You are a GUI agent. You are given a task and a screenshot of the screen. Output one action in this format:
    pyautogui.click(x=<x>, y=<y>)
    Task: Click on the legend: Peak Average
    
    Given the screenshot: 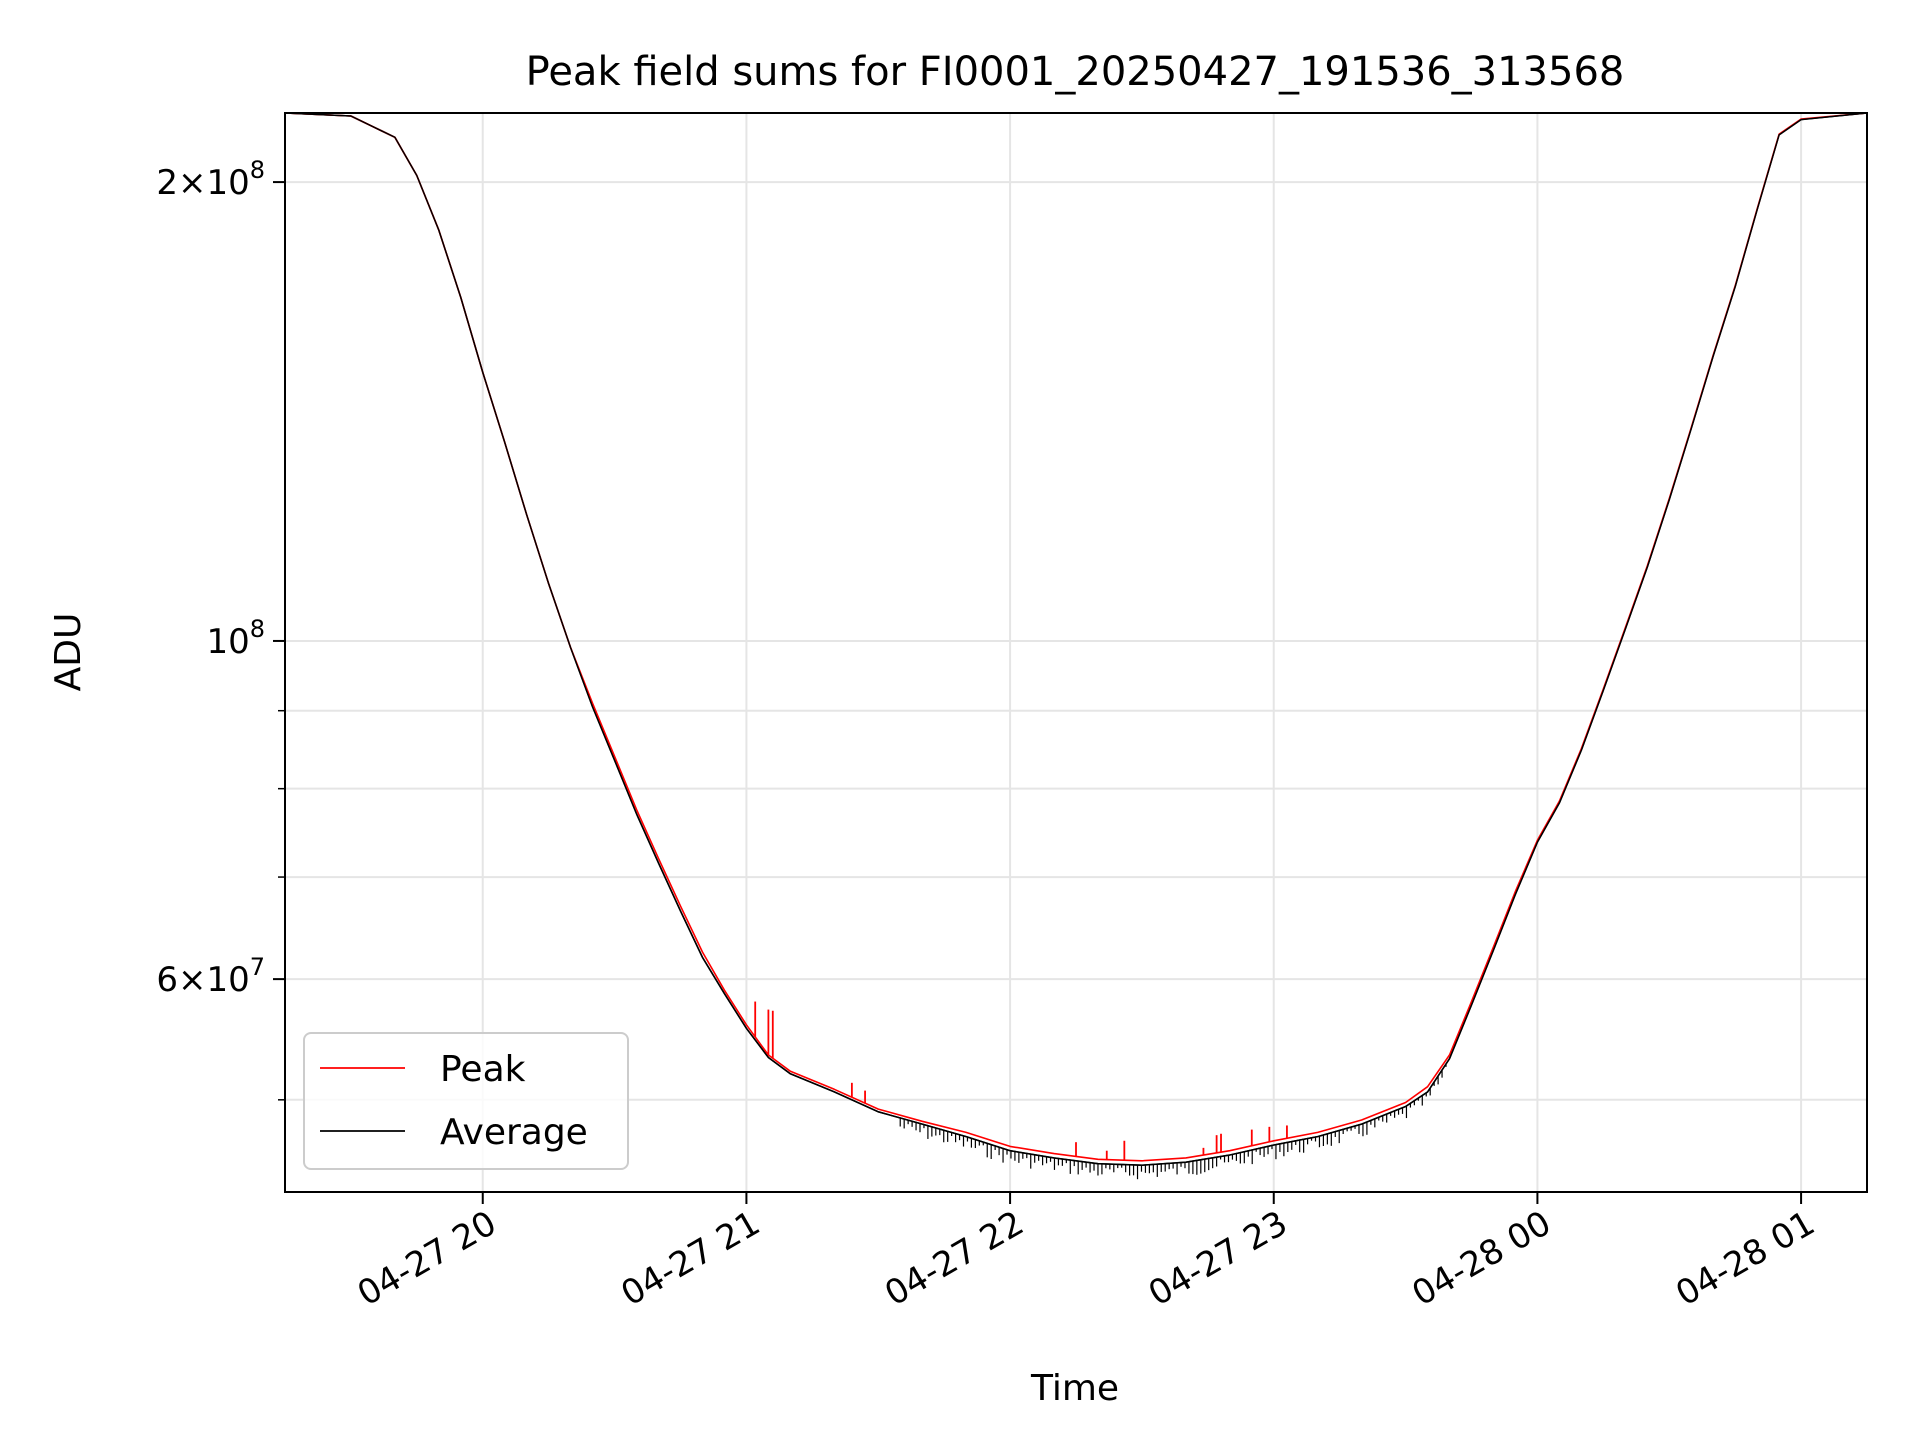 What is the action you would take?
    pyautogui.click(x=466, y=1101)
    